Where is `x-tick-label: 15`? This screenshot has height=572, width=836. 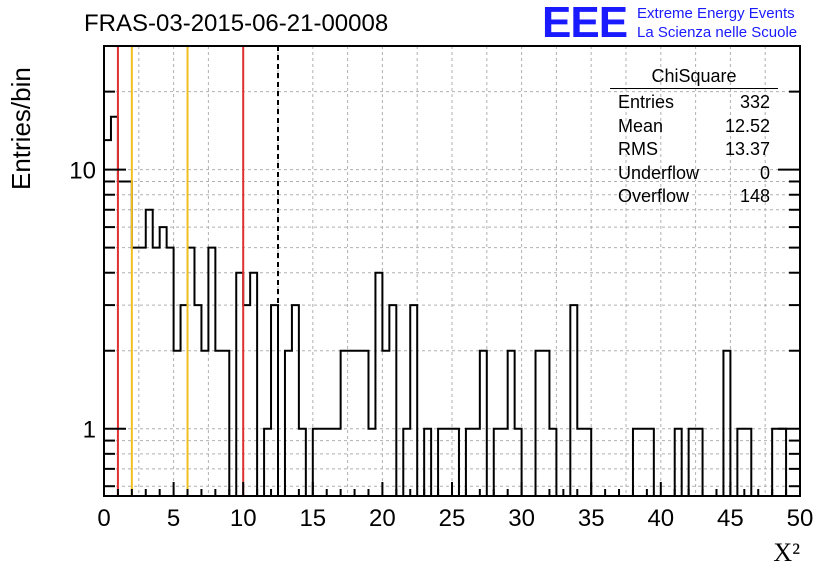
x-tick-label: 15 is located at coordinates (312, 518).